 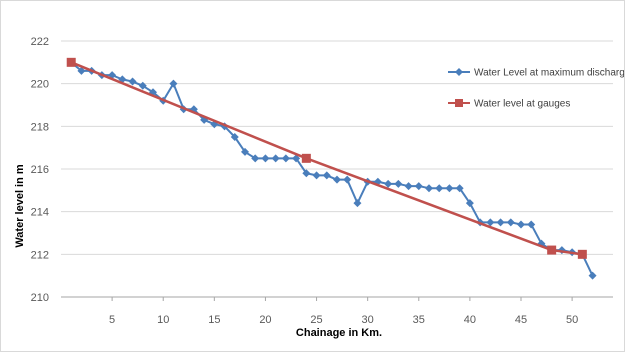 What do you see at coordinates (40, 127) in the screenshot?
I see `y-tick-label: 218` at bounding box center [40, 127].